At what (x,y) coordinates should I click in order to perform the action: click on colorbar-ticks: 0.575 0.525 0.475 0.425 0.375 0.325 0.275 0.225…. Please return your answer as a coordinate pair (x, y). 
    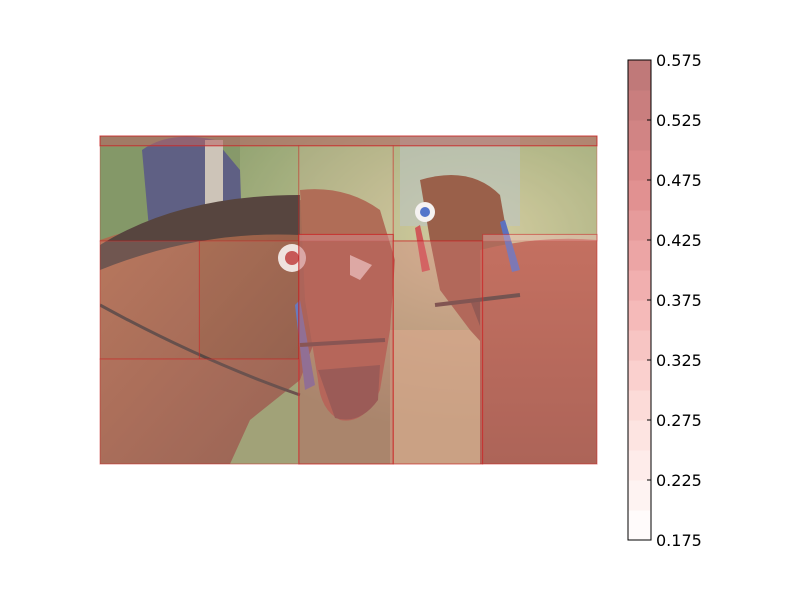
    Looking at the image, I should click on (674, 300).